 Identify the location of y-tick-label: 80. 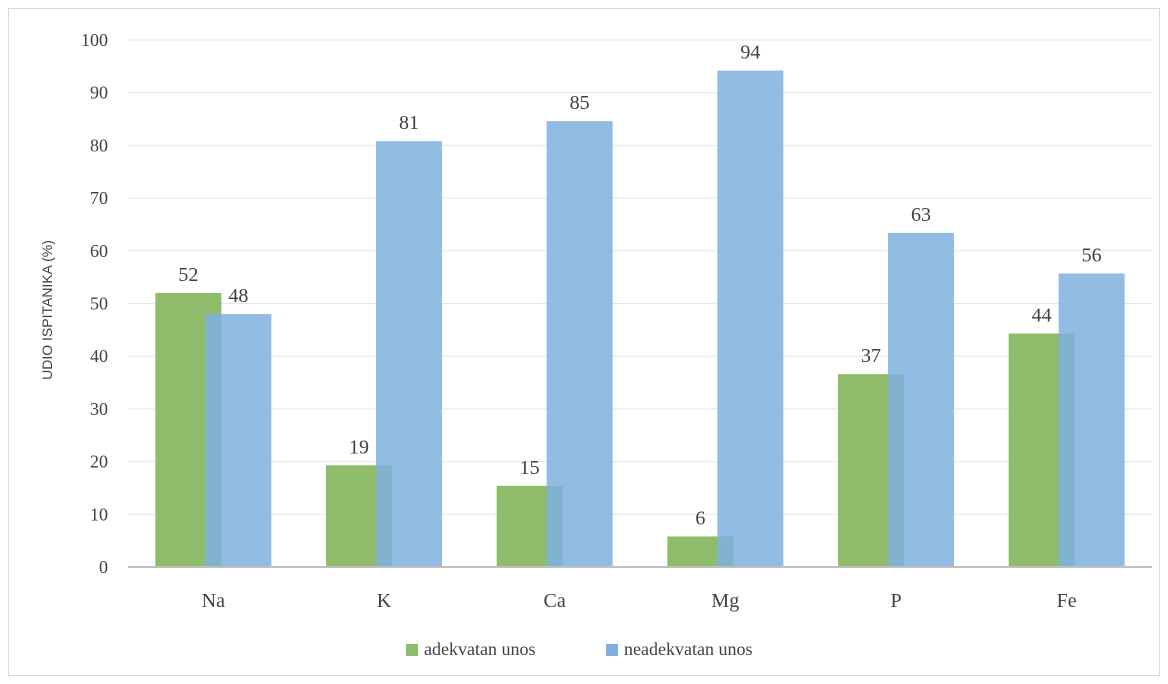
(99, 145).